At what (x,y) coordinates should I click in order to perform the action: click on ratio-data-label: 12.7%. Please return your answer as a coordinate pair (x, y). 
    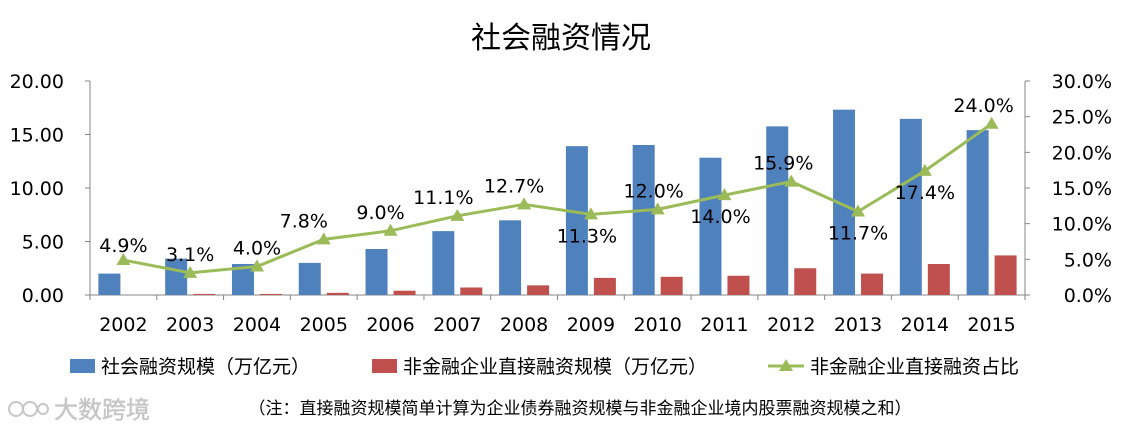
    Looking at the image, I should click on (514, 186).